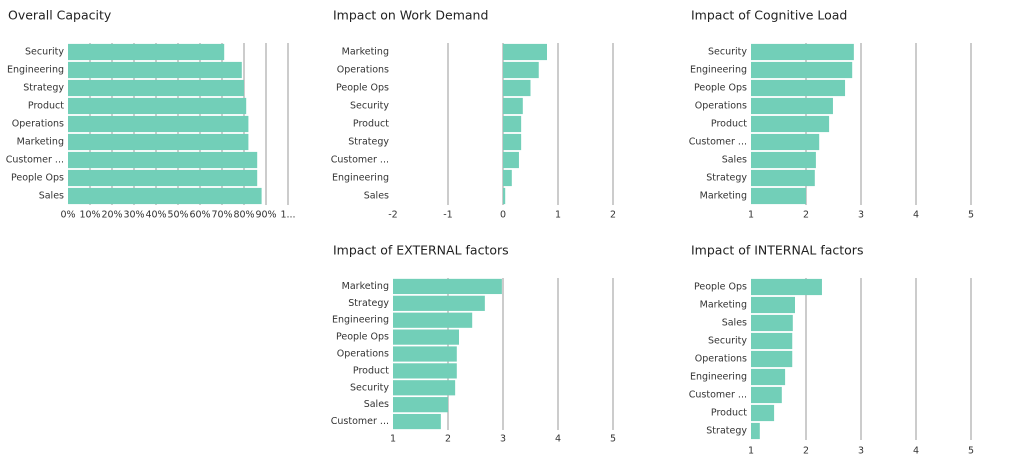 This screenshot has width=1024, height=474. What do you see at coordinates (60, 15) in the screenshot?
I see `chart-title: Overall Capacity` at bounding box center [60, 15].